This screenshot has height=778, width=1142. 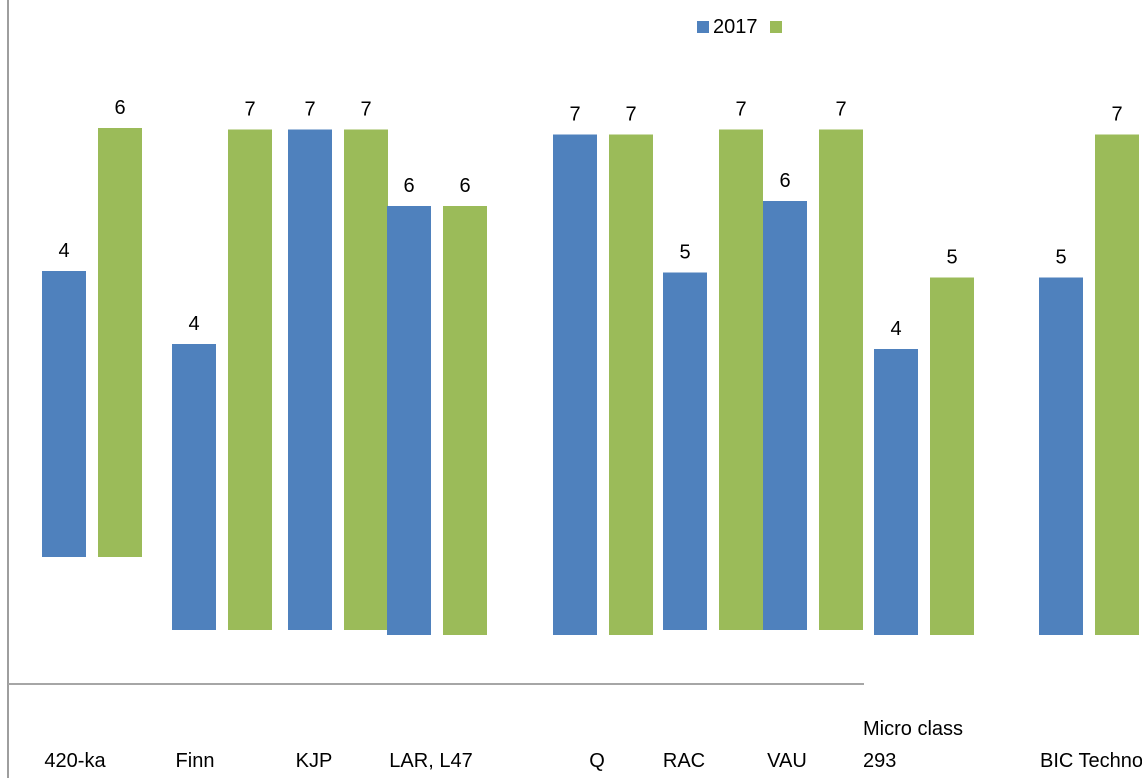 I want to click on data-label-vau-series-2: 7, so click(x=840, y=110).